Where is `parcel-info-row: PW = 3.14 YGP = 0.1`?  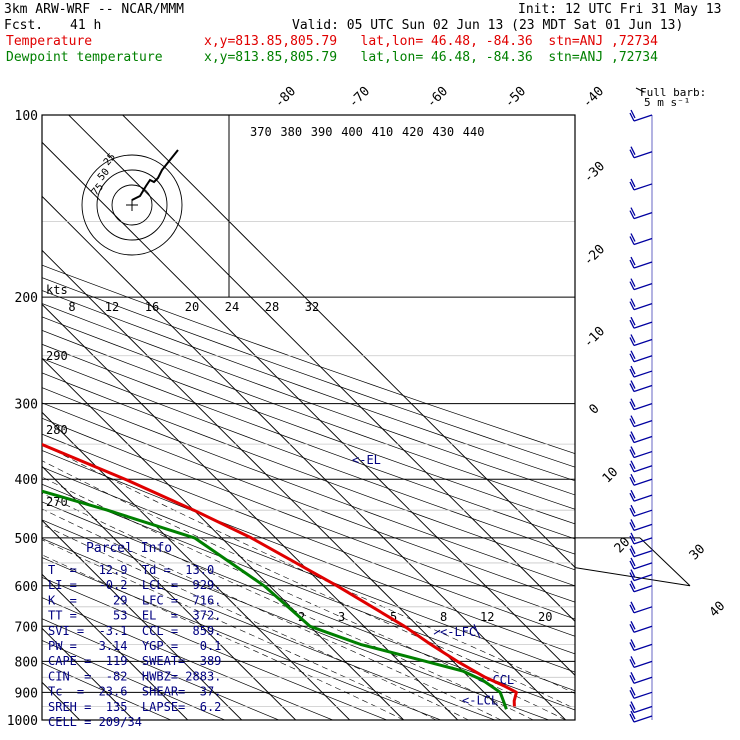
parcel-info-row: PW = 3.14 YGP = 0.1 is located at coordinates (134, 646).